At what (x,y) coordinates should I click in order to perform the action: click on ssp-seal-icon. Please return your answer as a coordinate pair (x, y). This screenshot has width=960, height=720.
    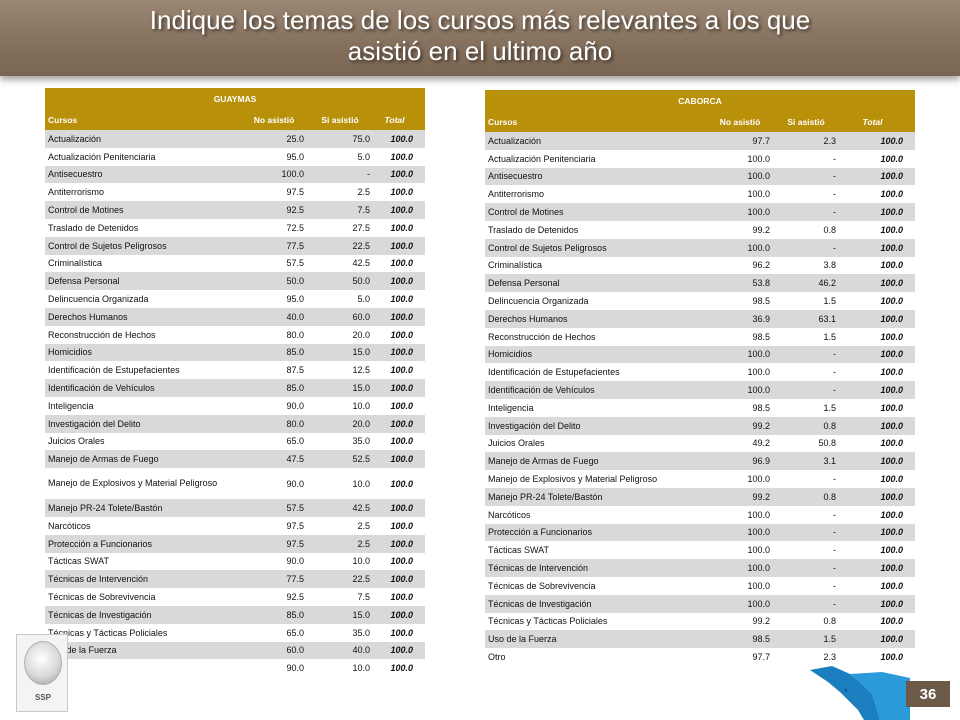
    Looking at the image, I should click on (43, 663).